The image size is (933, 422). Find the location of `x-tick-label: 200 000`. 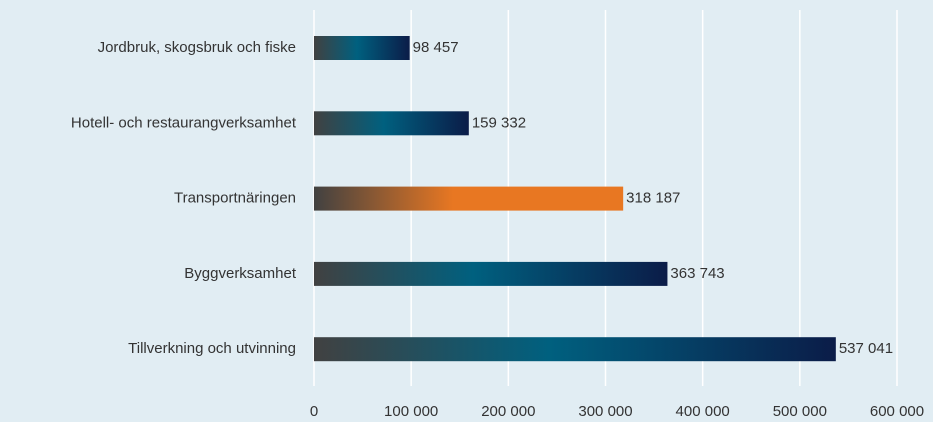

x-tick-label: 200 000 is located at coordinates (508, 411).